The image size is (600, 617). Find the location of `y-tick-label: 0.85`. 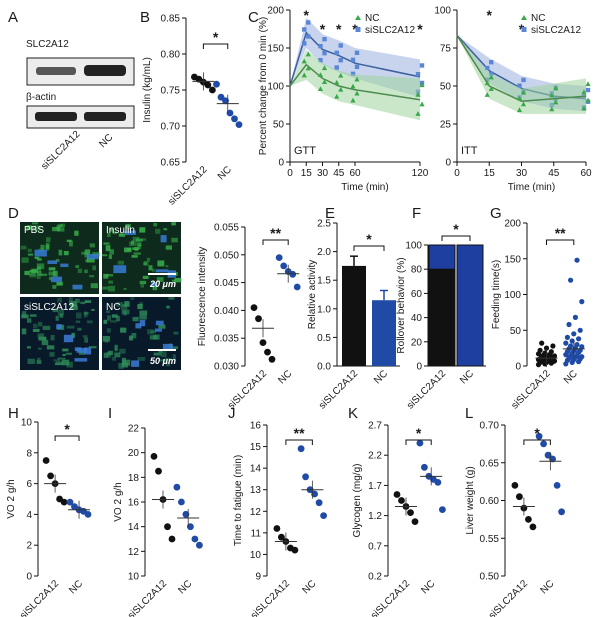

y-tick-label: 0.85 is located at coordinates (171, 19).